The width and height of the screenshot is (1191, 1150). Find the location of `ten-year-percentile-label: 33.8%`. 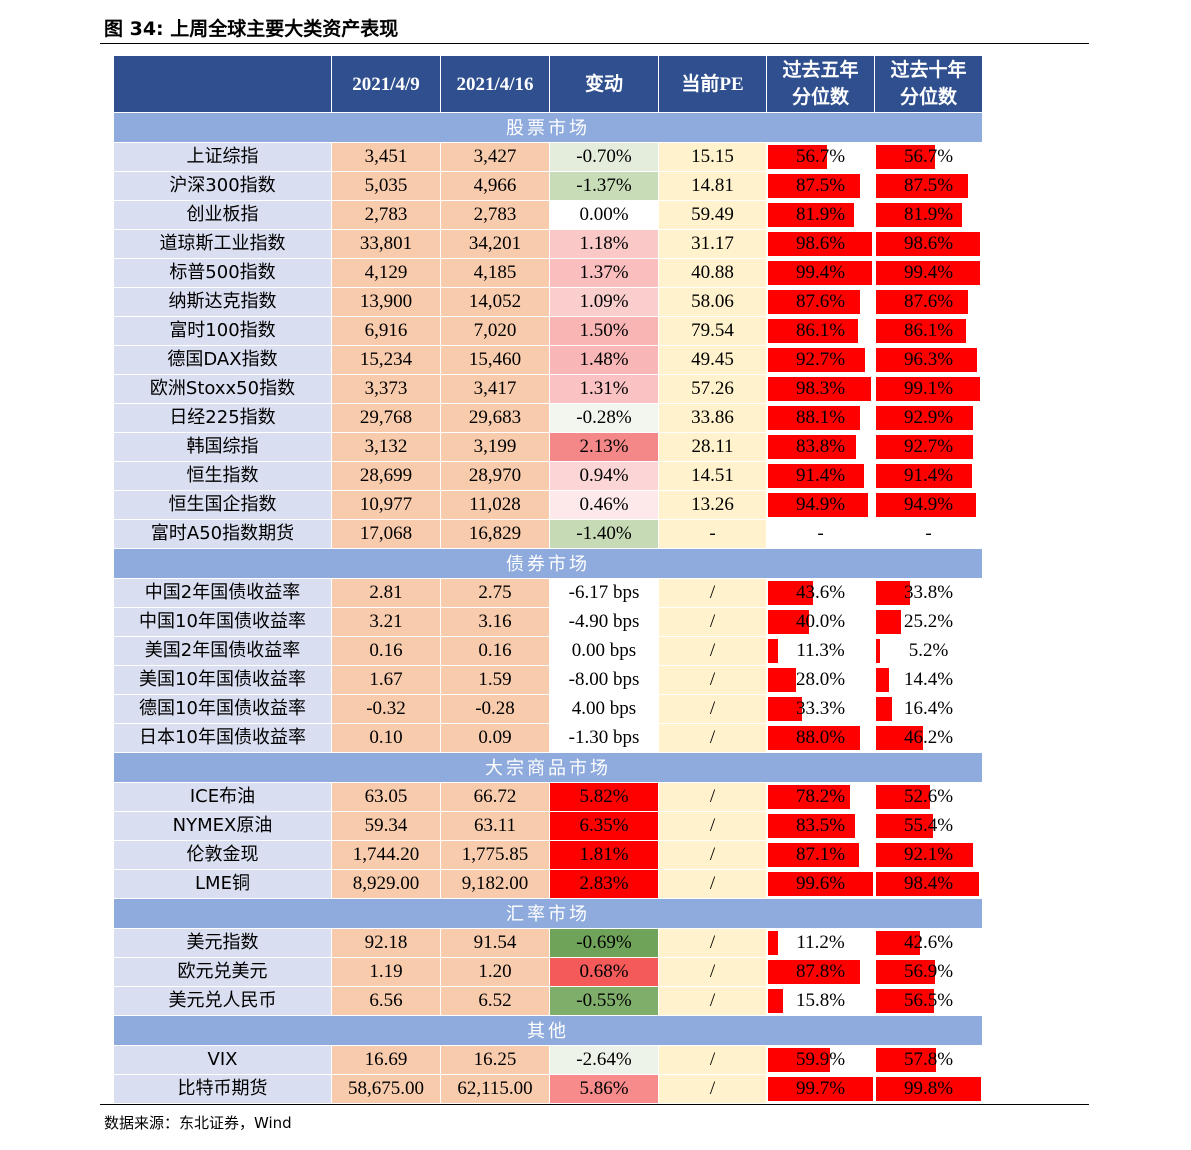

ten-year-percentile-label: 33.8% is located at coordinates (928, 592).